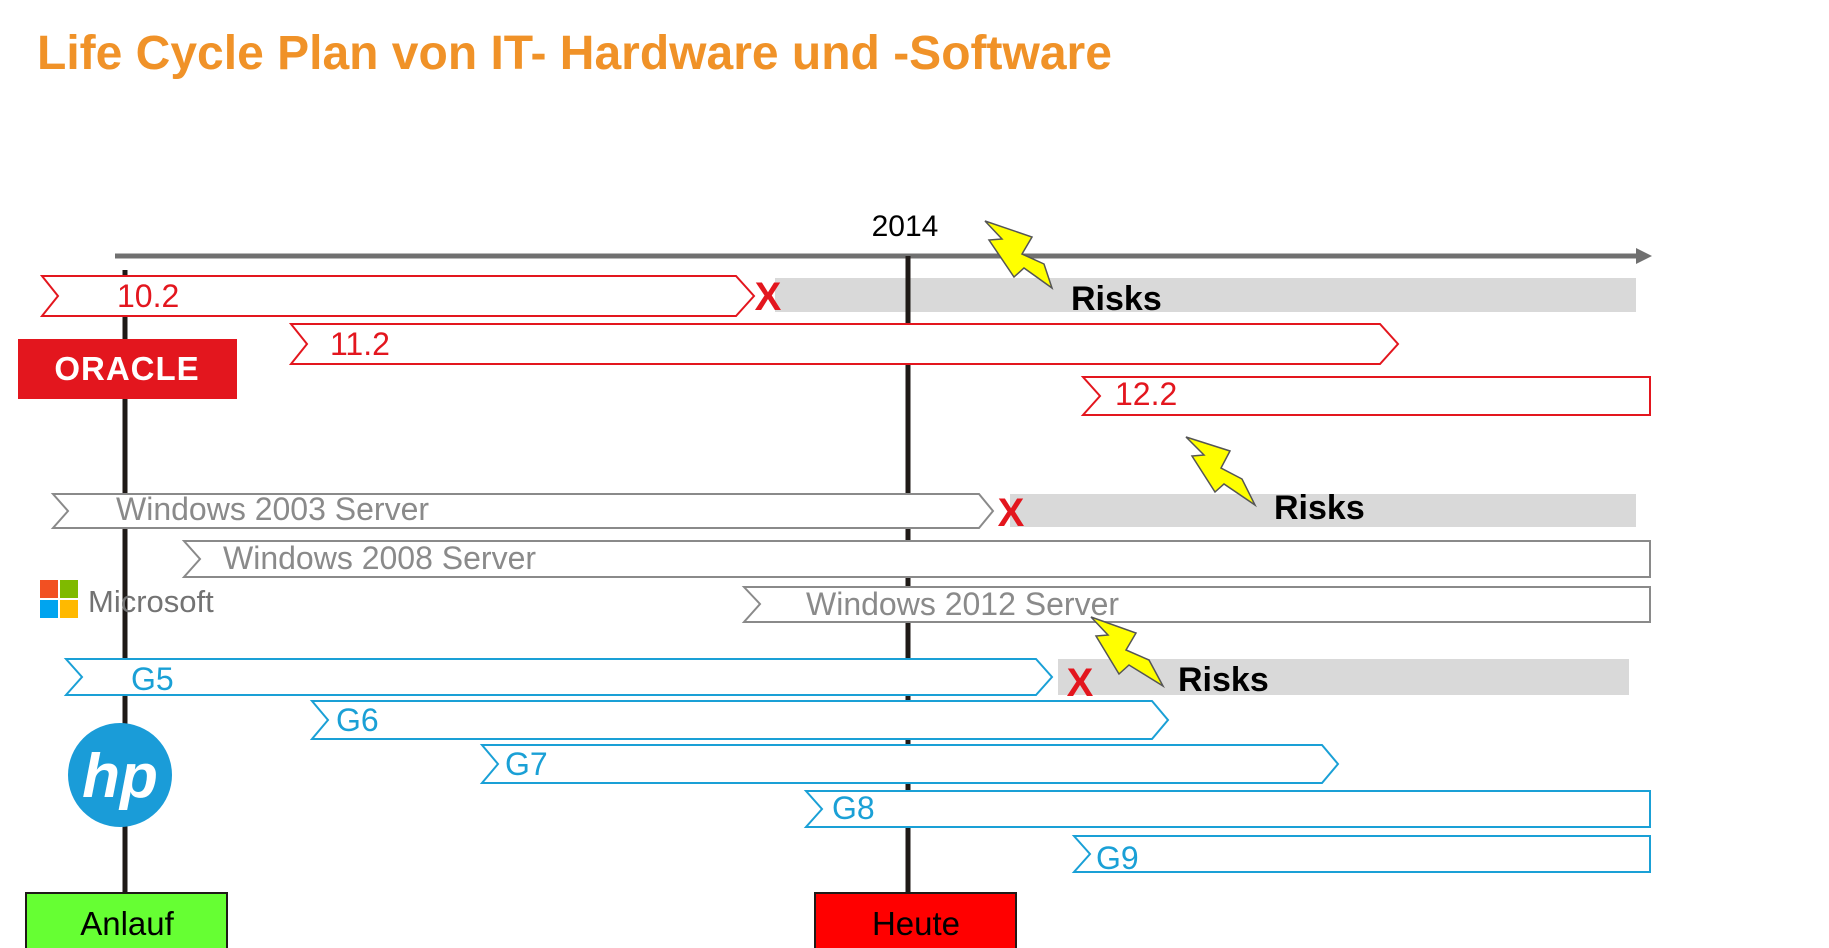 The width and height of the screenshot is (1829, 948). I want to click on ms-bar-2012, so click(1196, 604).